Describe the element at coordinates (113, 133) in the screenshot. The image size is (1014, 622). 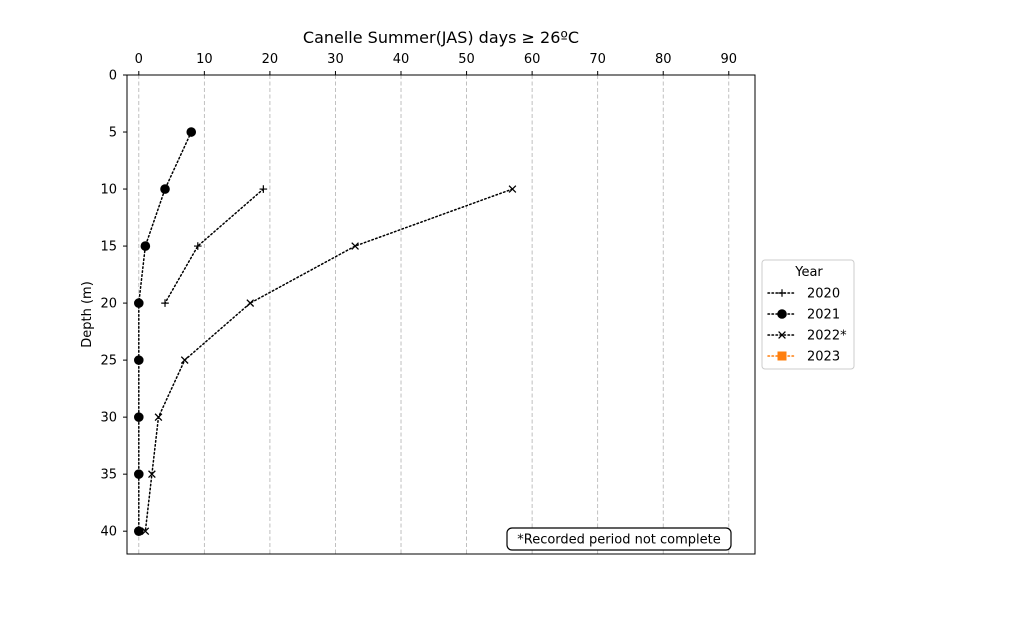
I see `y-tick-label-5: 5` at that location.